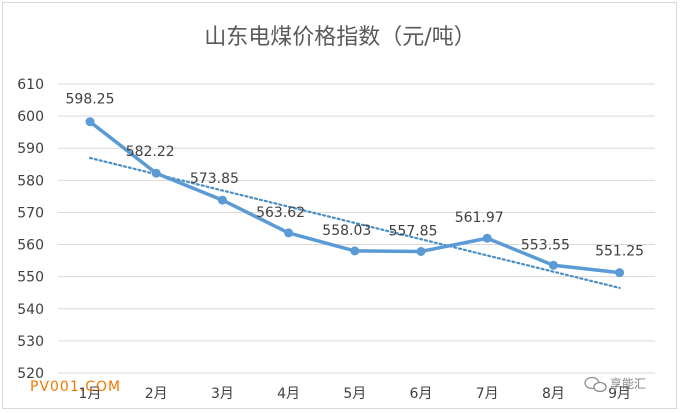 The height and width of the screenshot is (413, 681). What do you see at coordinates (339, 37) in the screenshot?
I see `chart-title: 山东电煤价格指数（元/吨）` at bounding box center [339, 37].